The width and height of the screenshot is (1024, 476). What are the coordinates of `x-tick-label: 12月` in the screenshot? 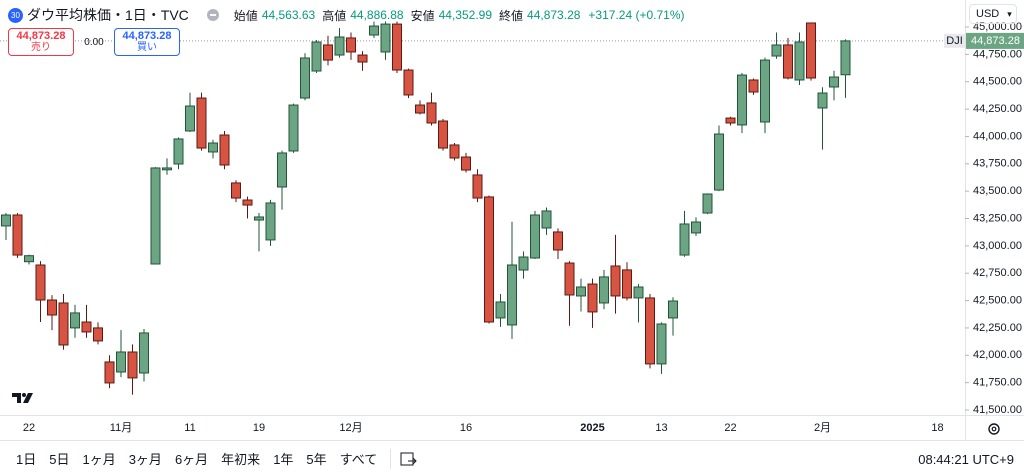 It's located at (350, 428).